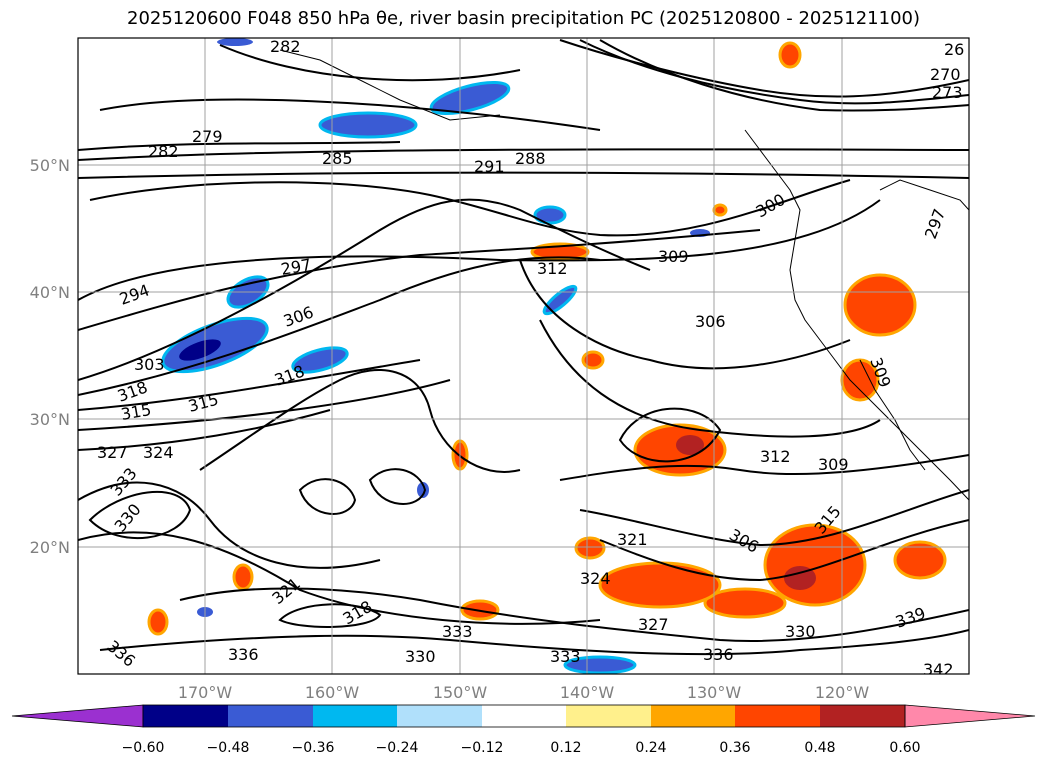  Describe the element at coordinates (587, 692) in the screenshot. I see `lon-label-140w: 140°W` at that location.